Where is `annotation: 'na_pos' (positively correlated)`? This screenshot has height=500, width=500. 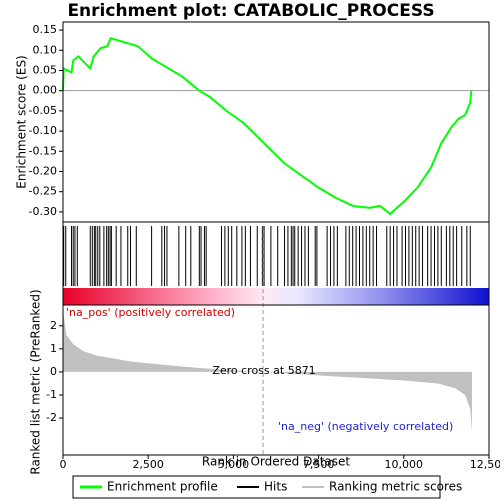 annotation: 'na_pos' (positively correlated) is located at coordinates (150, 312).